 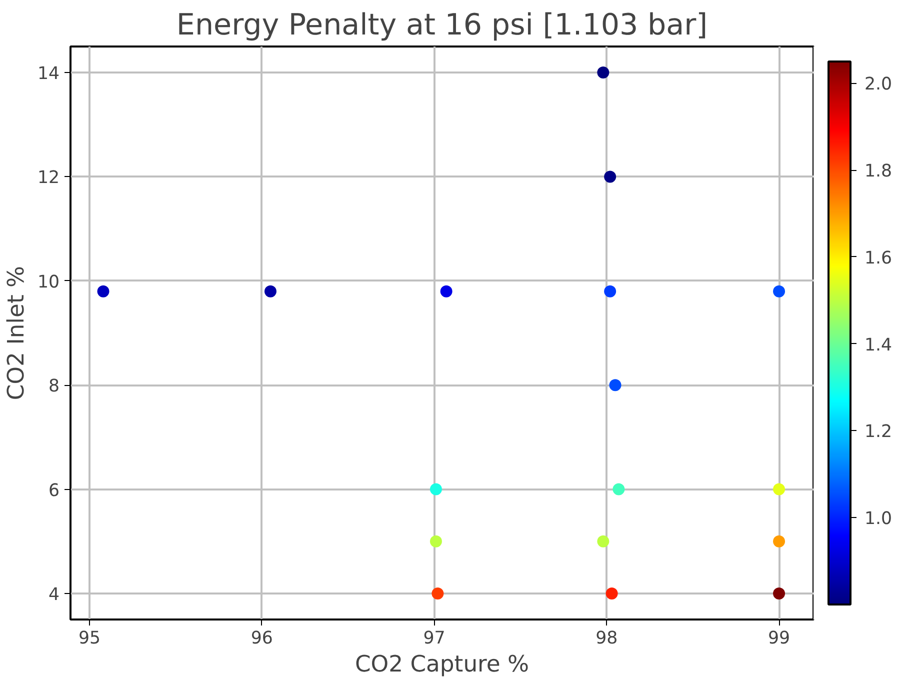 I want to click on chart-title: Energy Penalty at 16 psi [1.103 bar], so click(x=442, y=25).